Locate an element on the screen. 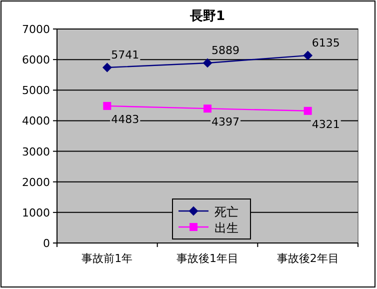  y-tick-label: 2000 is located at coordinates (36, 182).